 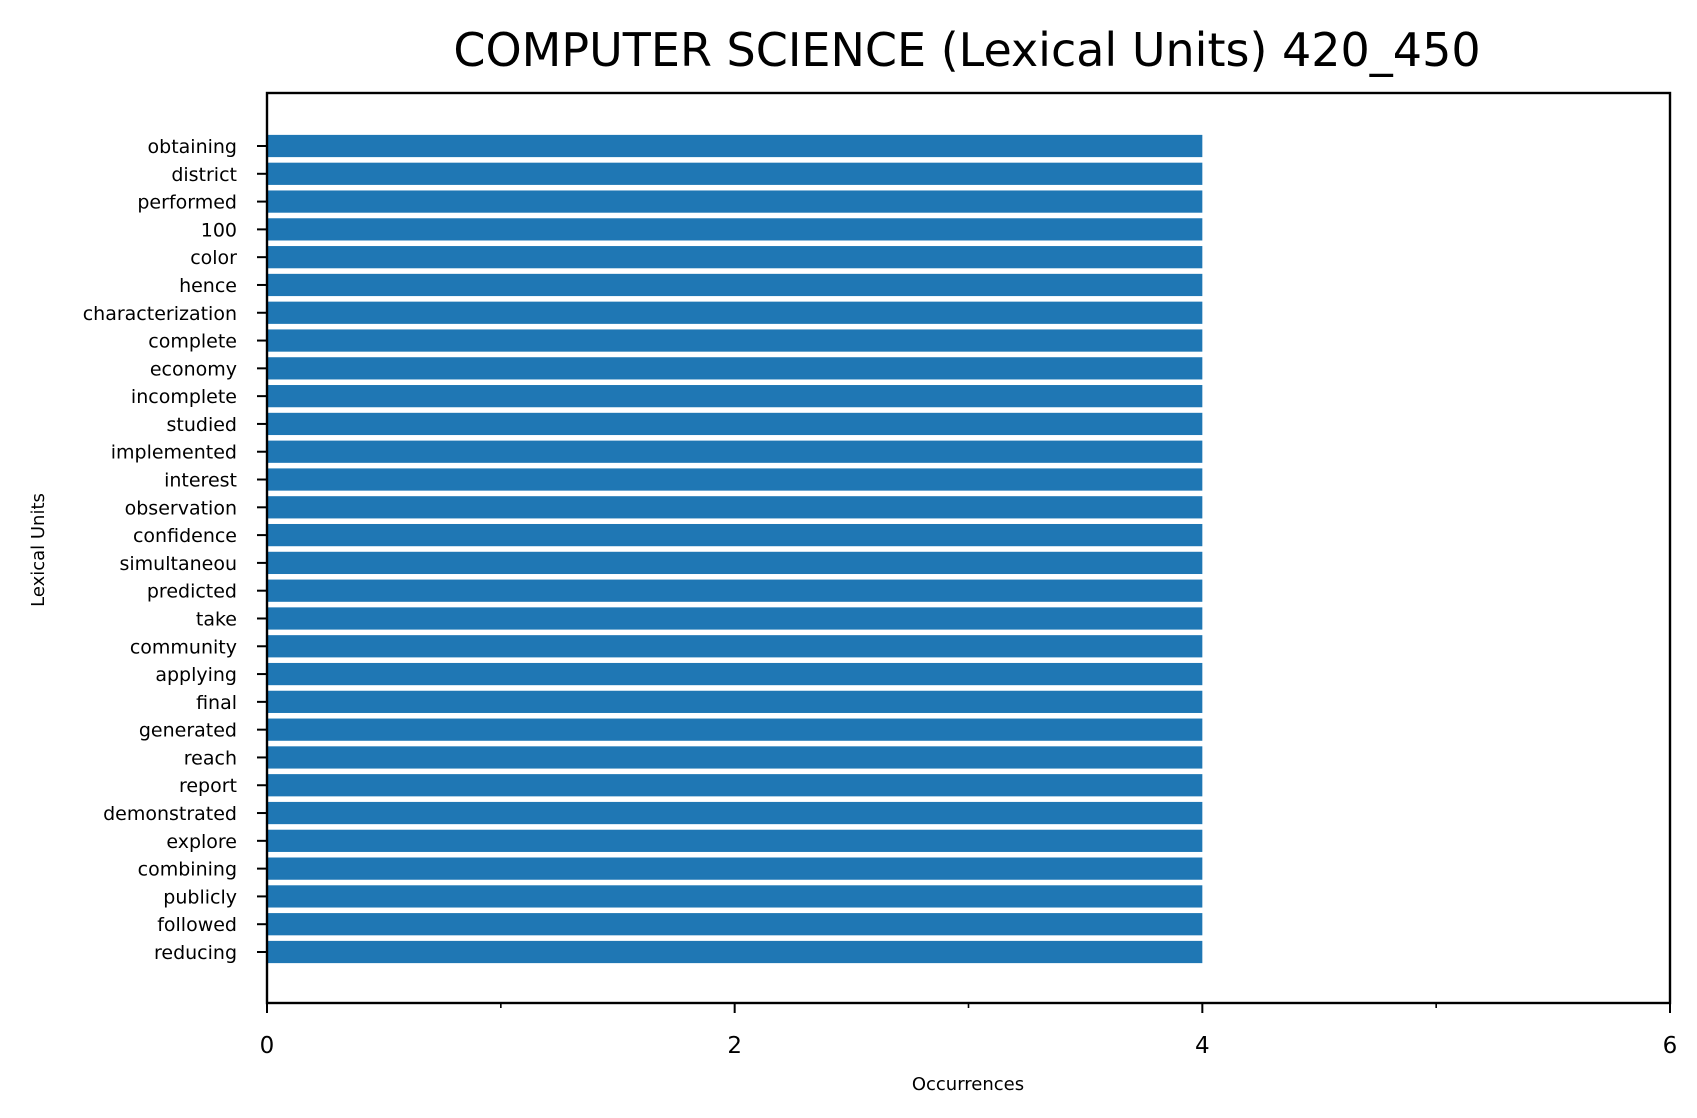 What do you see at coordinates (196, 675) in the screenshot?
I see `y-tick-label: applying` at bounding box center [196, 675].